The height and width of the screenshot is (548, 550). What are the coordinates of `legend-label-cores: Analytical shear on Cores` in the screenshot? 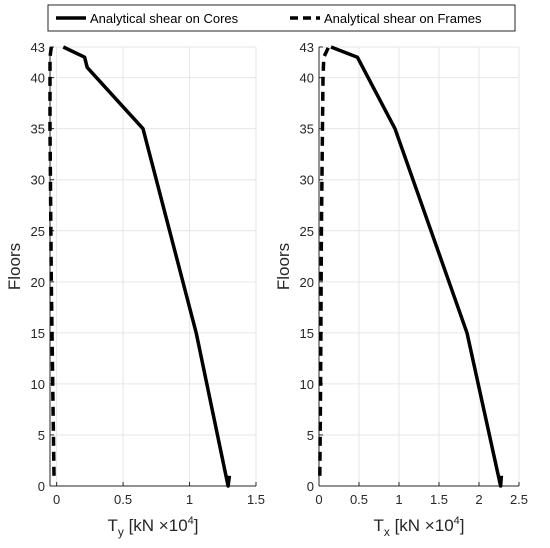 It's located at (164, 18).